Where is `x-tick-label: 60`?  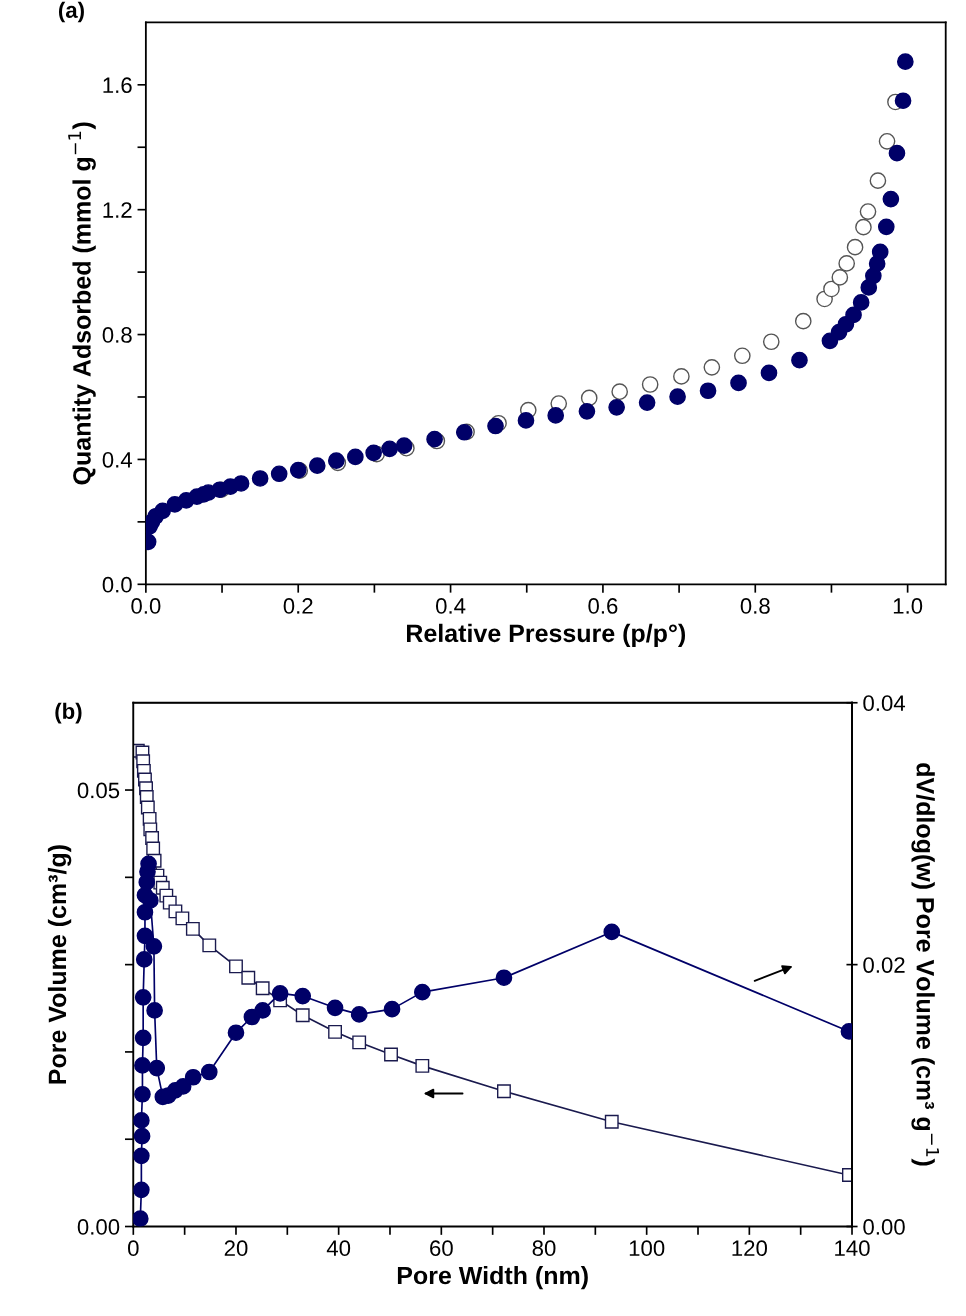
x-tick-label: 60 is located at coordinates (441, 1248).